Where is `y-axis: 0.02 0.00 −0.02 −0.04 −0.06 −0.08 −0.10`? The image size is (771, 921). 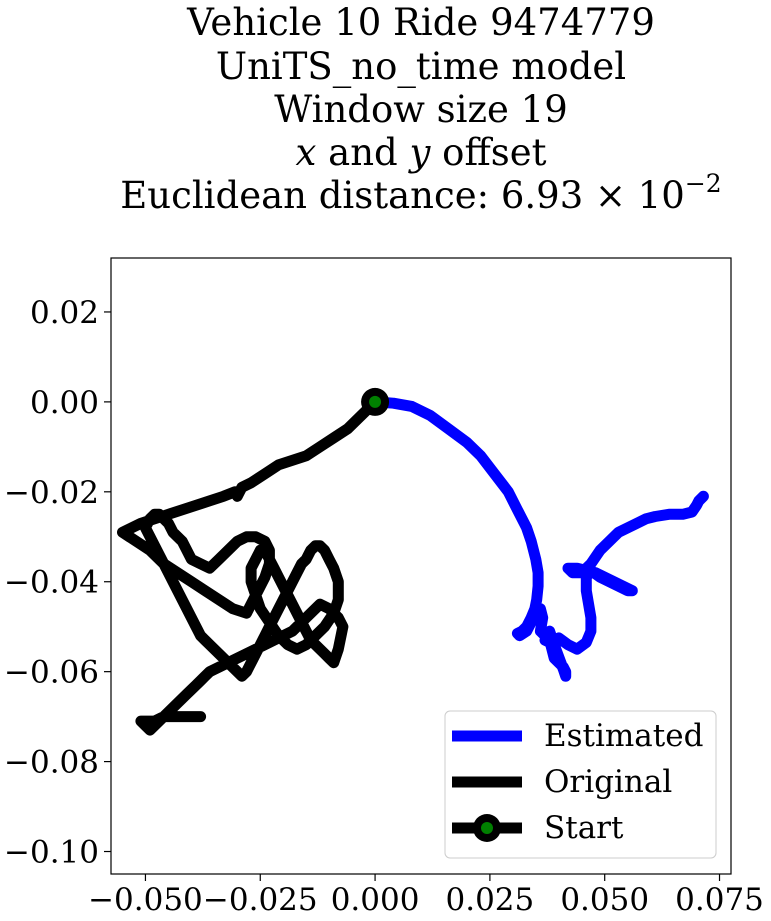
y-axis: 0.02 0.00 −0.02 −0.04 −0.06 −0.08 −0.10 is located at coordinates (57, 583).